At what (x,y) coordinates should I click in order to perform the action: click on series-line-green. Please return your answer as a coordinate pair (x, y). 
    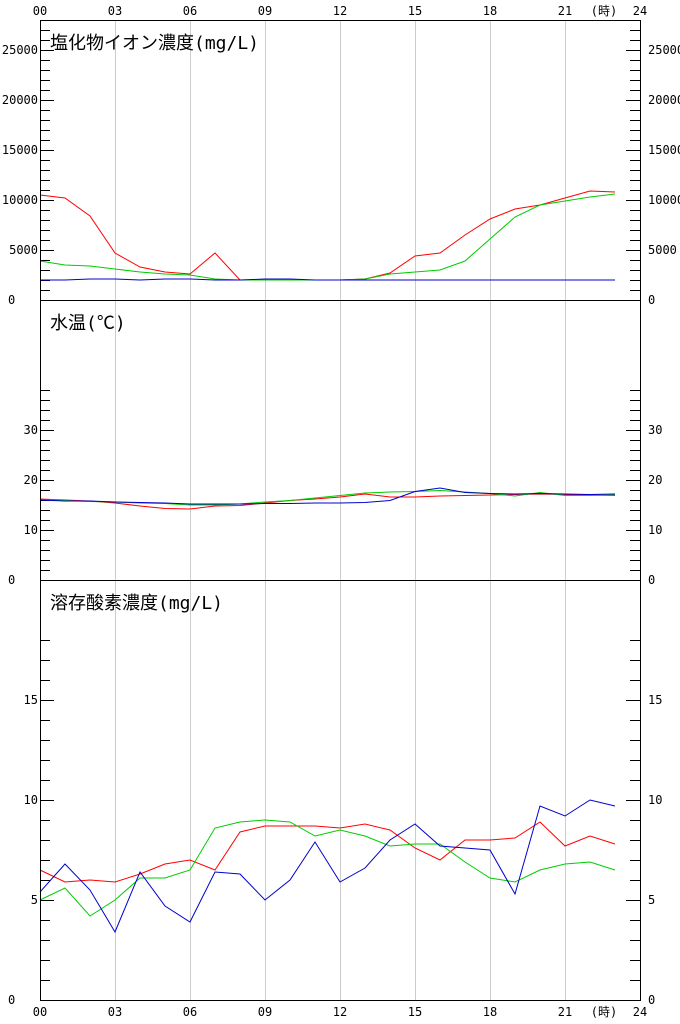
    Looking at the image, I should click on (327, 868).